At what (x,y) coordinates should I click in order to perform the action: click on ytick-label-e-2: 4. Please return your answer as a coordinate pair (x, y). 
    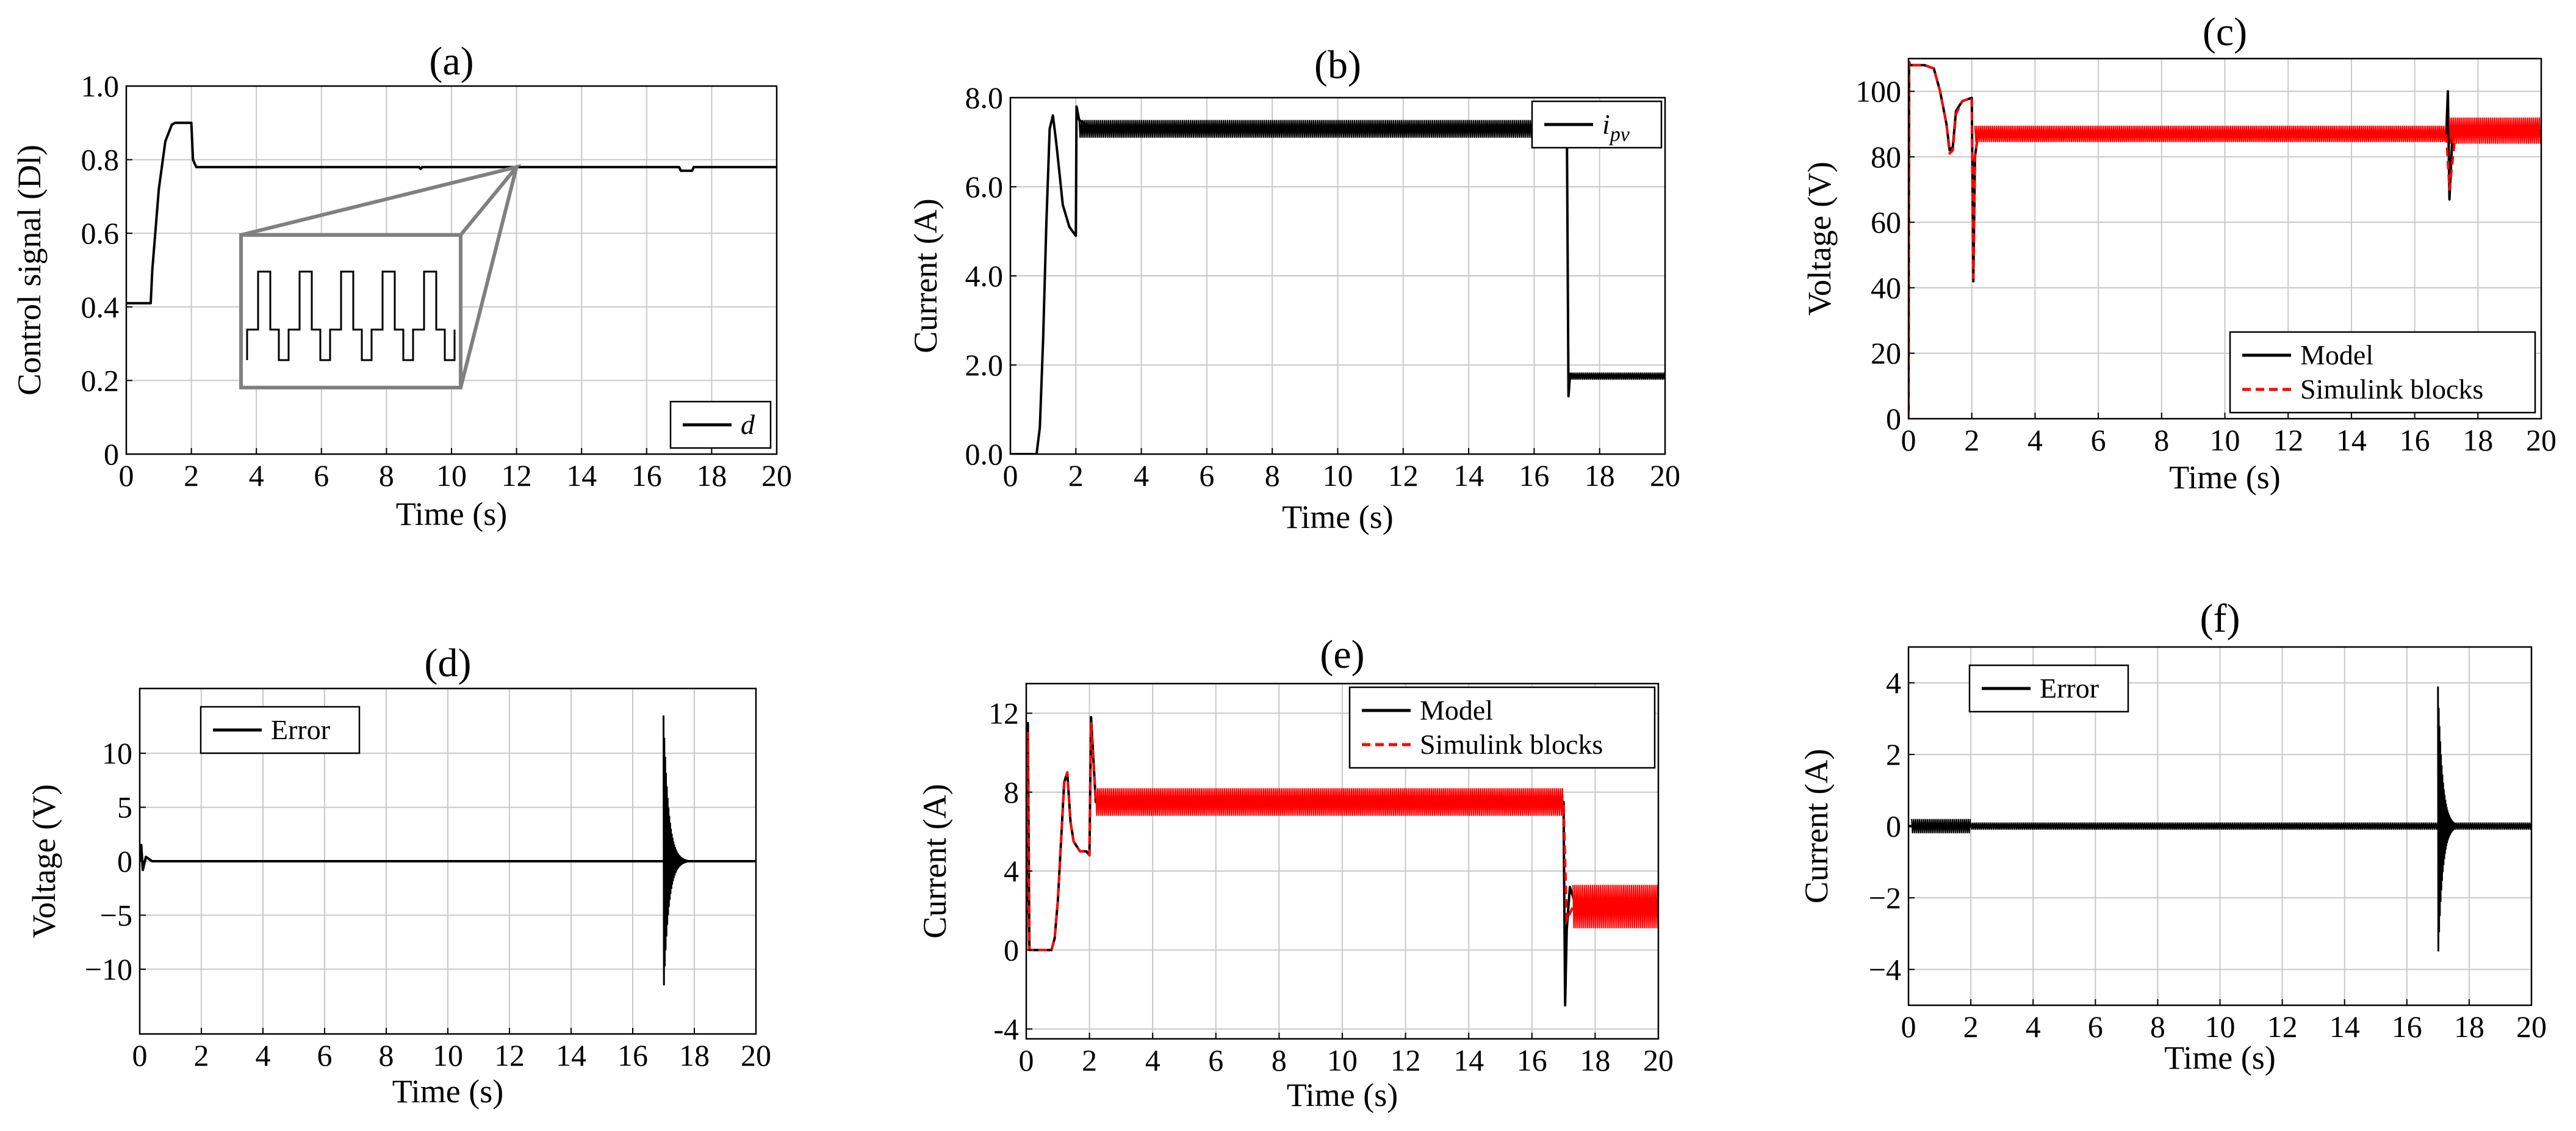
    Looking at the image, I should click on (1011, 871).